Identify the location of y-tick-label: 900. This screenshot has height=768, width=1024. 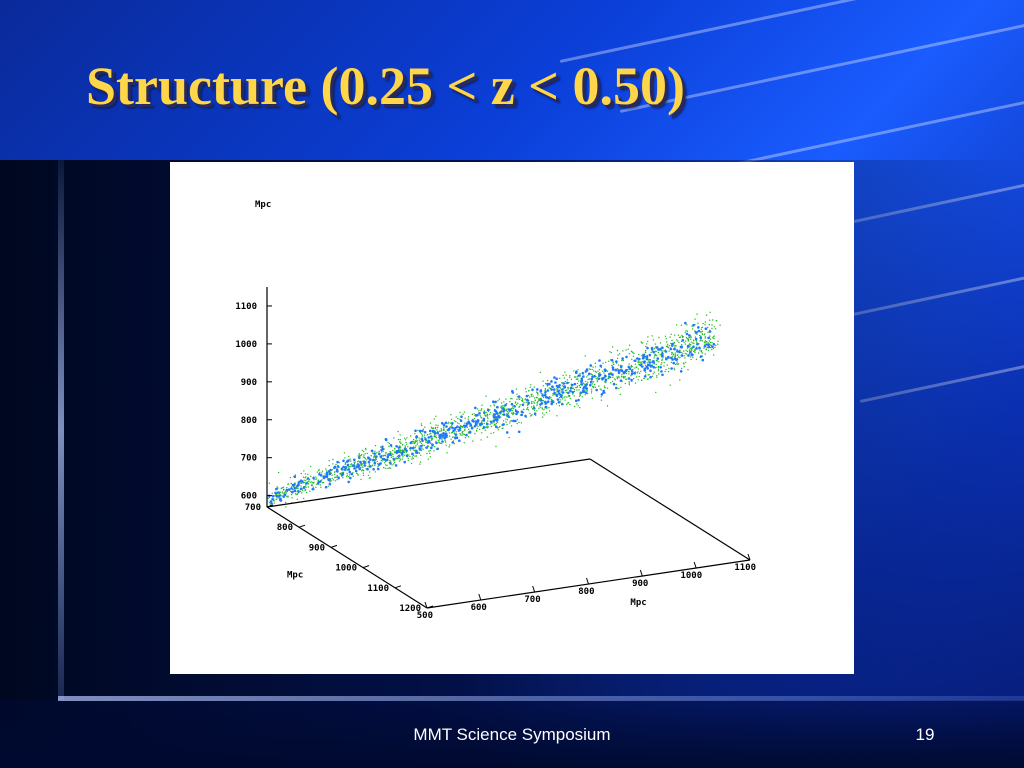
(317, 548).